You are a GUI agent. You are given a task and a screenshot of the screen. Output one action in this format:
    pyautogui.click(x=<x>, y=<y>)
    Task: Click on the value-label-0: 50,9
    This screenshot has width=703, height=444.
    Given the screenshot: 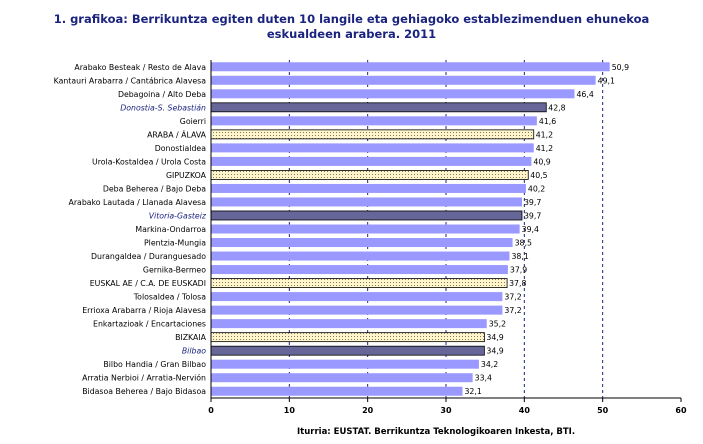 What is the action you would take?
    pyautogui.click(x=620, y=67)
    